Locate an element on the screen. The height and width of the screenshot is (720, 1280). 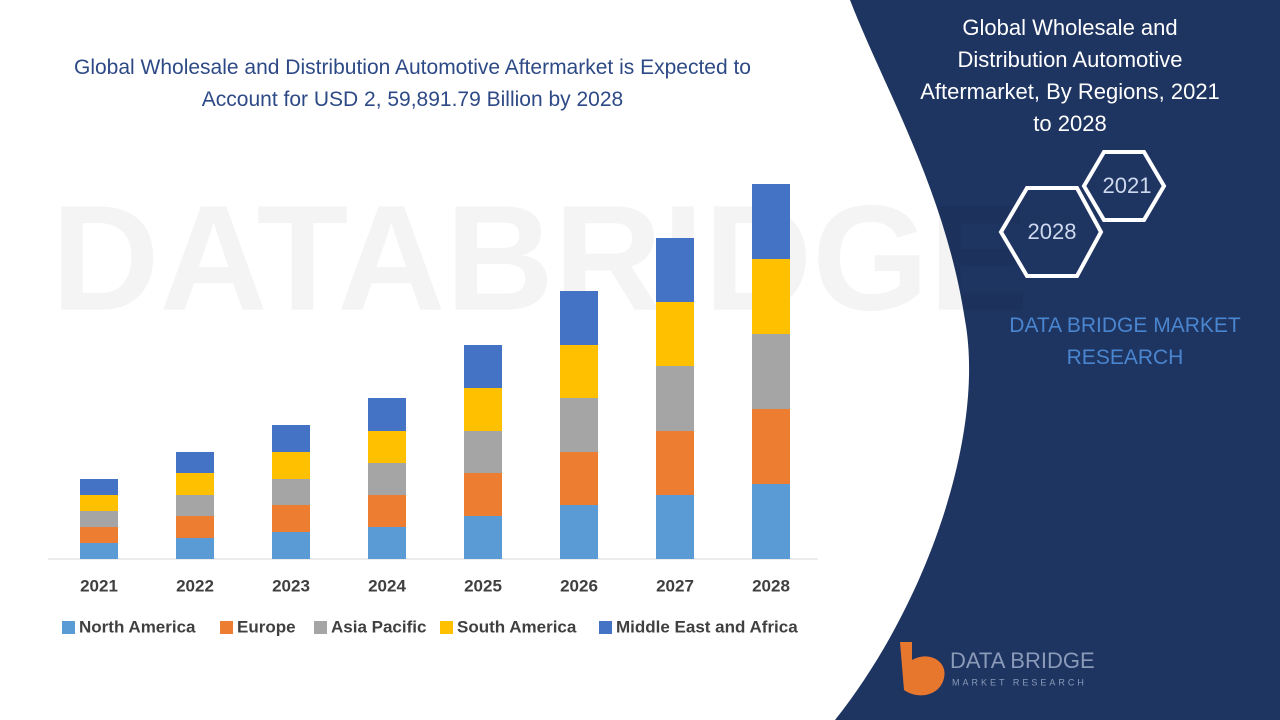
logo-icon is located at coordinates (922, 669).